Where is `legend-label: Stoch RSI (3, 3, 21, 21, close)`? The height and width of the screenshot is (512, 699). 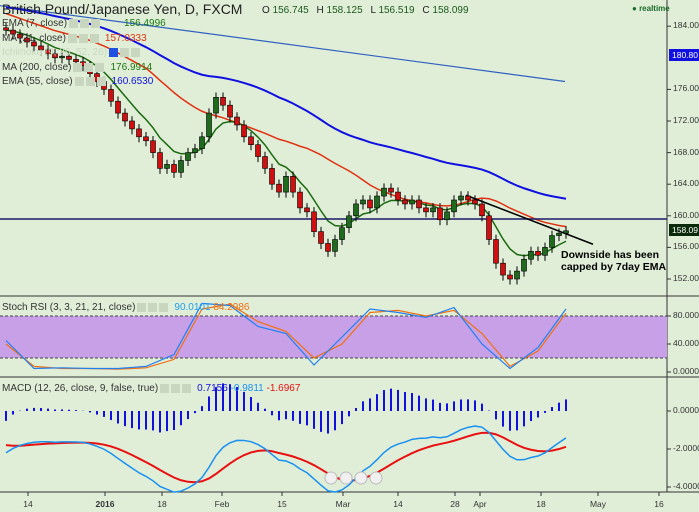 legend-label: Stoch RSI (3, 3, 21, 21, close) is located at coordinates (69, 307).